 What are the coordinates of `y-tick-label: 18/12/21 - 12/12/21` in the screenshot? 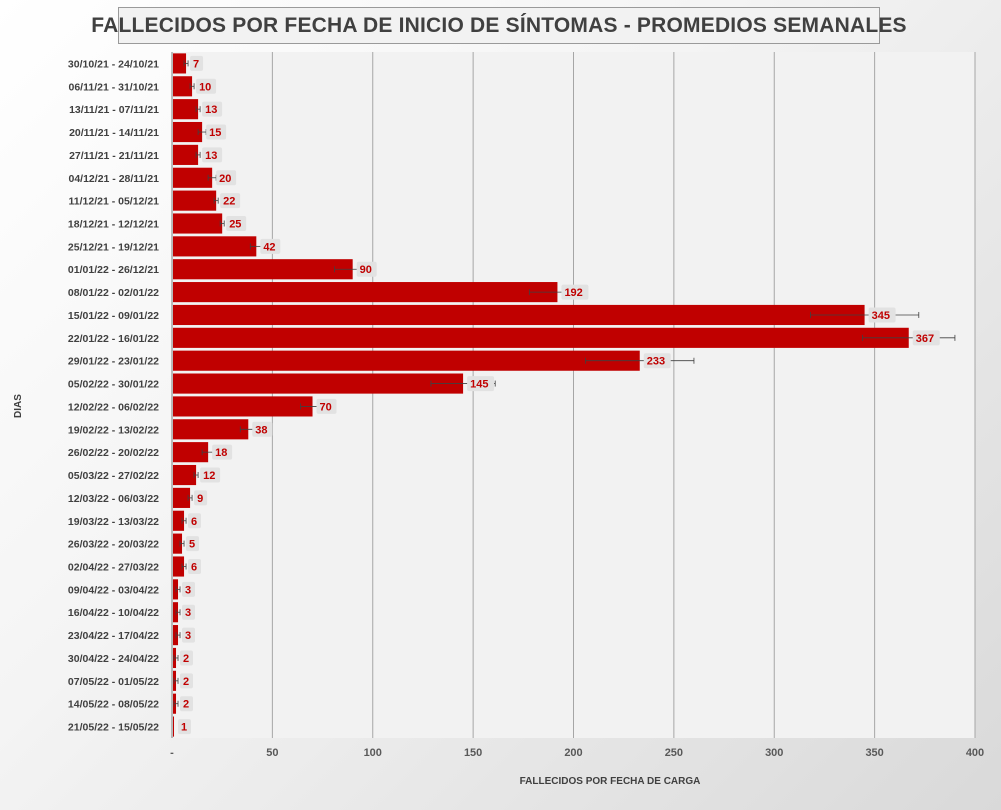 It's located at (113, 225).